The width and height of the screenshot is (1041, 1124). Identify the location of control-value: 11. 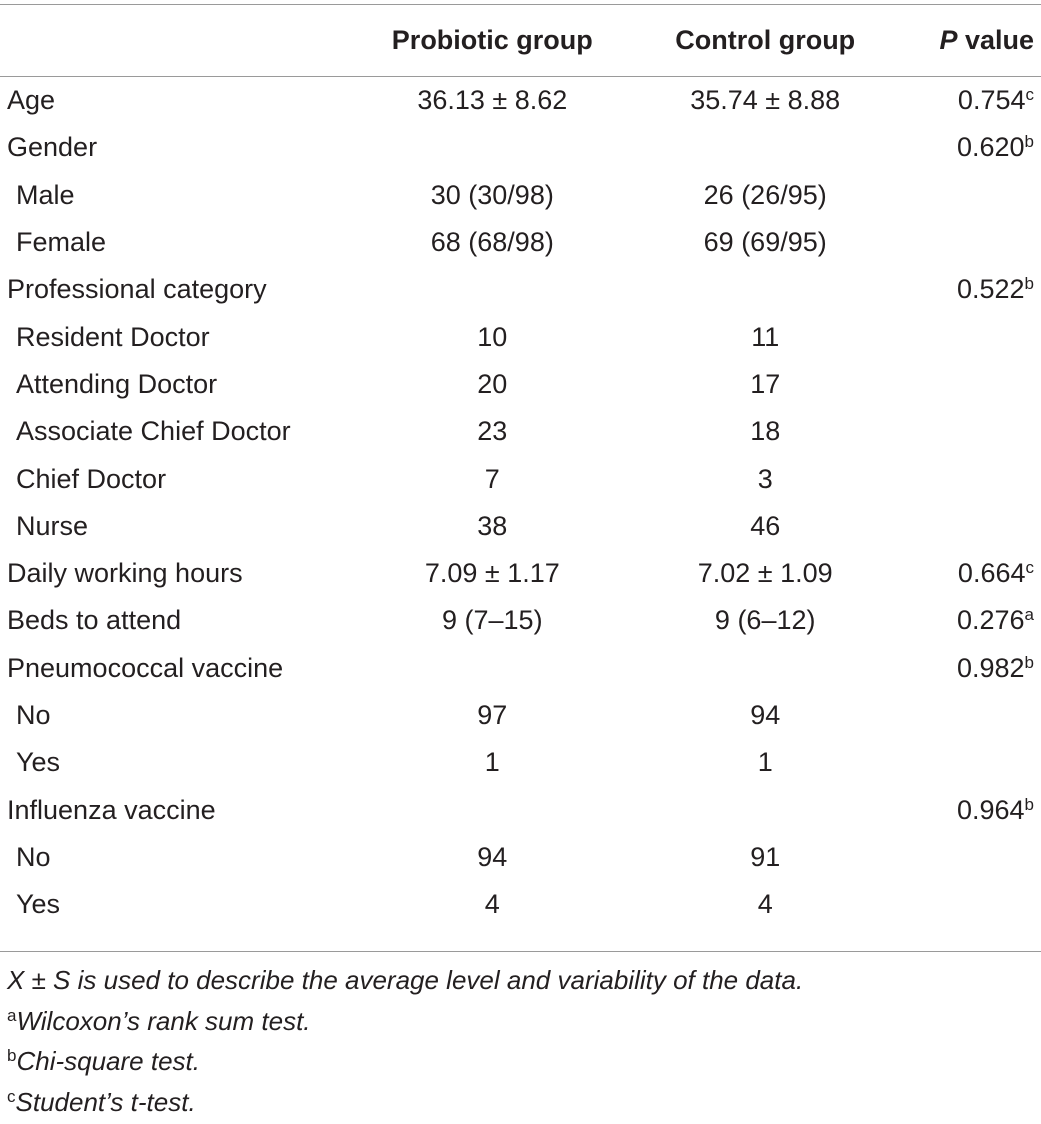
(765, 336).